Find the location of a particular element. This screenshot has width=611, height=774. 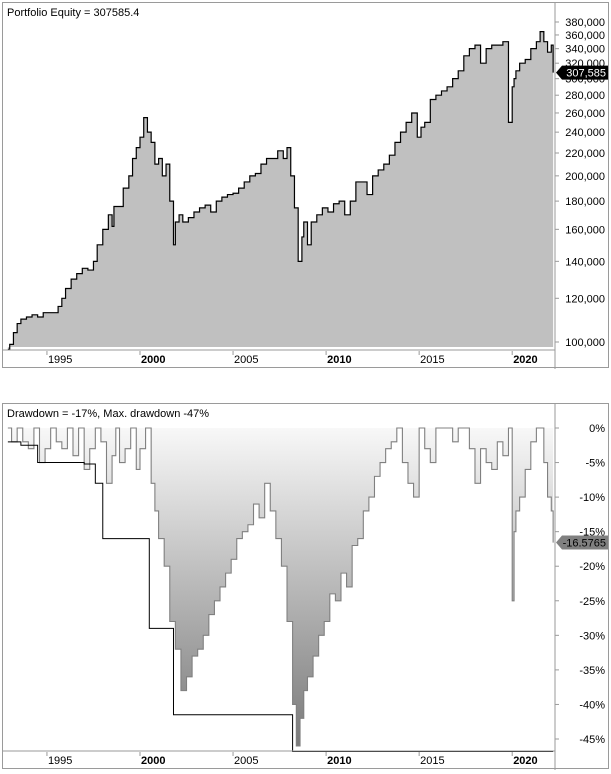

y-tick-label: 220,000 is located at coordinates (585, 154).